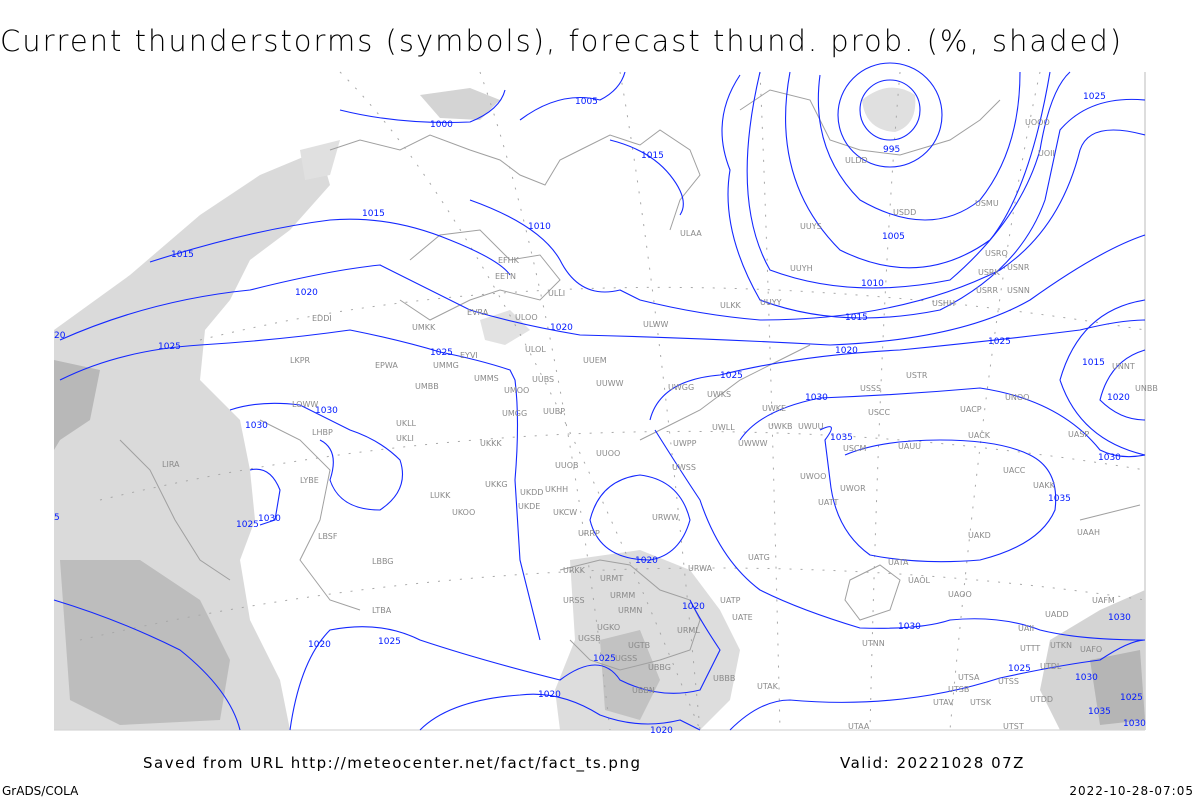  What do you see at coordinates (556, 489) in the screenshot?
I see `station-label: UKHH` at bounding box center [556, 489].